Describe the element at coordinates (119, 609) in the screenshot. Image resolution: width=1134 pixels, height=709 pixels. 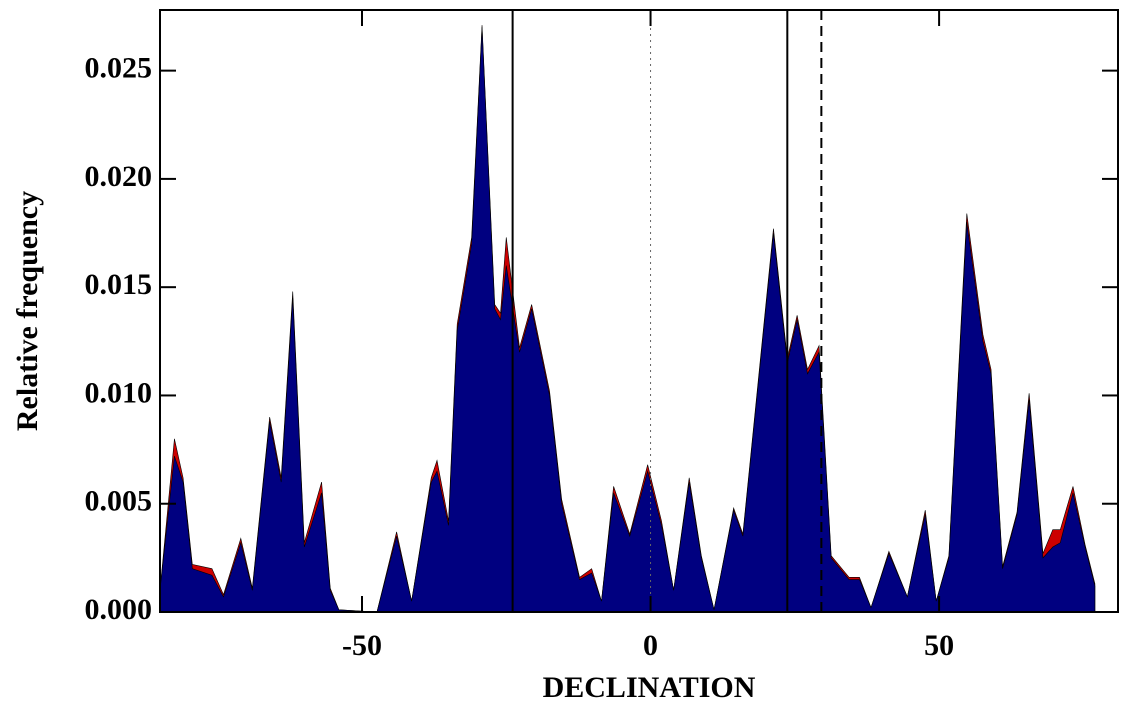
I see `y-tick-label: 0.000` at that location.